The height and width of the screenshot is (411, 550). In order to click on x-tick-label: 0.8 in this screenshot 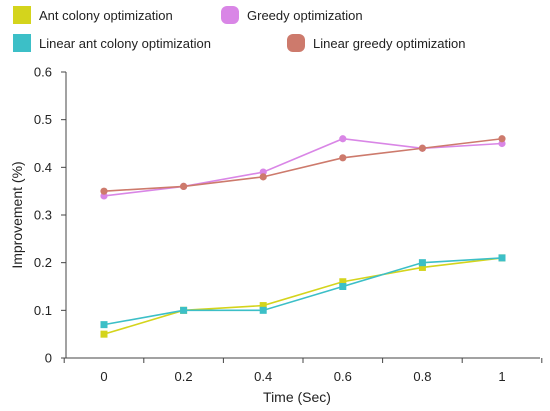, I will do `click(422, 376)`.